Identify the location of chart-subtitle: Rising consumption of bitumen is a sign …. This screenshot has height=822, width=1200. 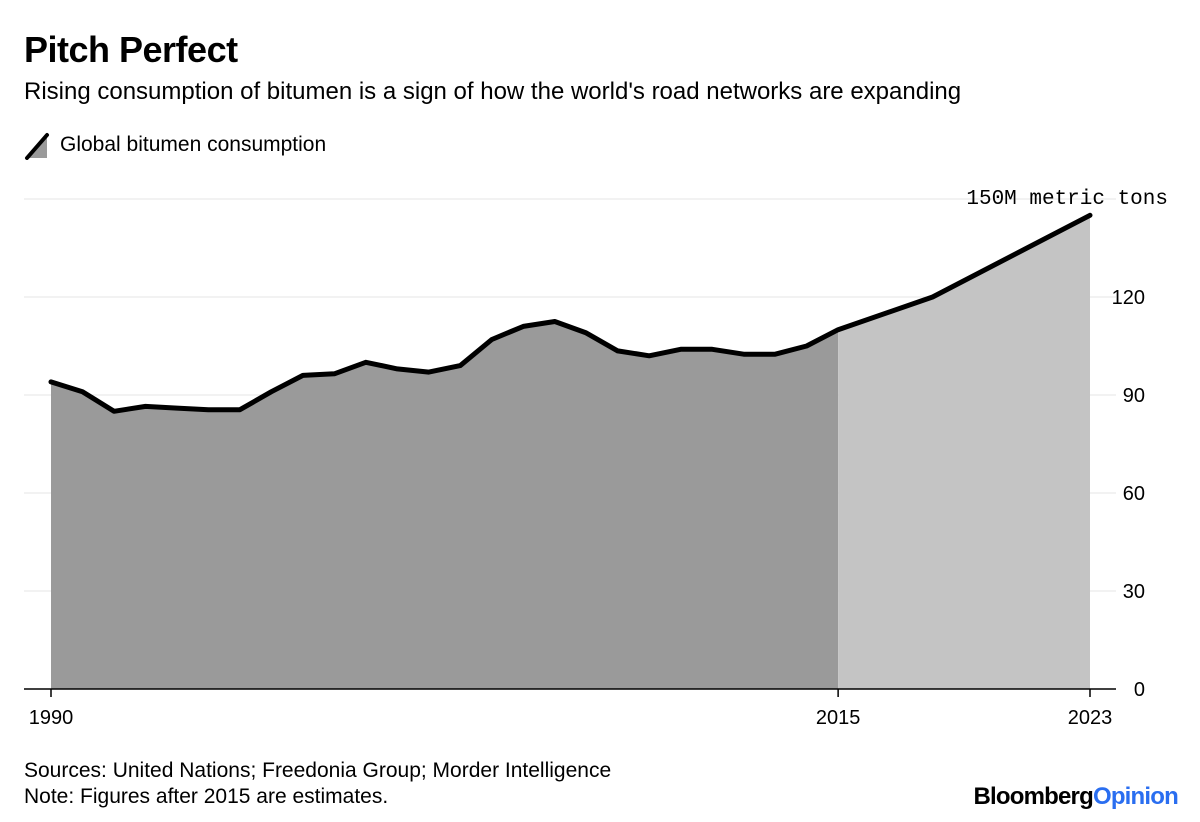
(493, 91).